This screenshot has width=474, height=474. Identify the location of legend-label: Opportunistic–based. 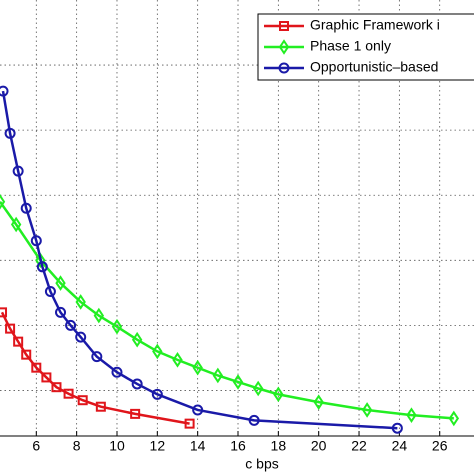
(374, 67).